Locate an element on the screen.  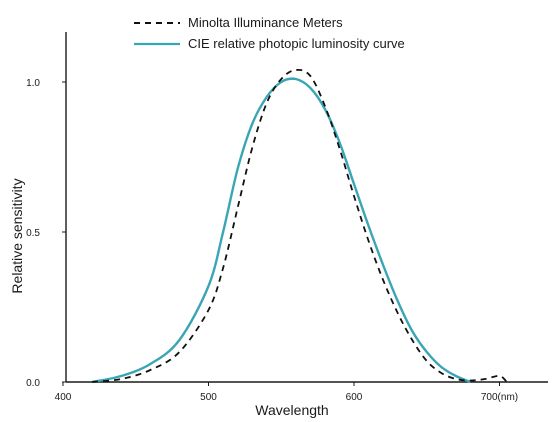
y-tick-label: 1.0 is located at coordinates (33, 83).